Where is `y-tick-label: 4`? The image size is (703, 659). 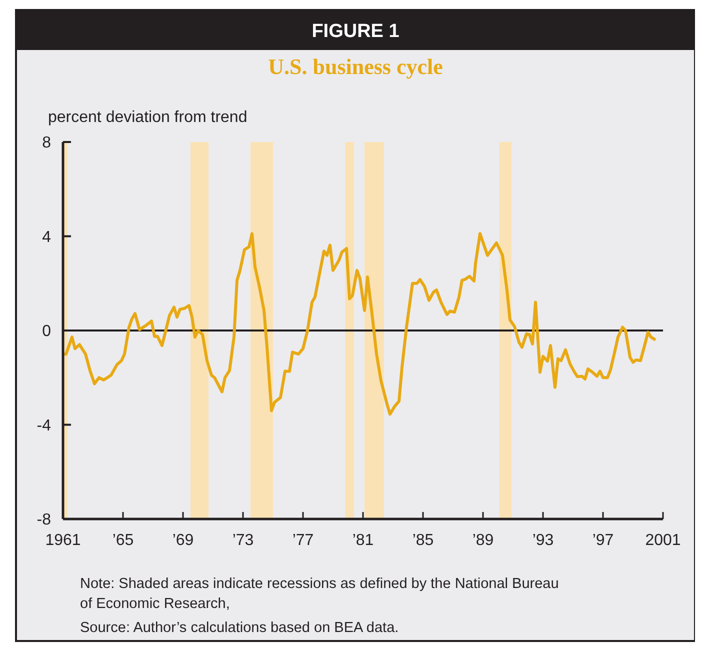
y-tick-label: 4 is located at coordinates (47, 237).